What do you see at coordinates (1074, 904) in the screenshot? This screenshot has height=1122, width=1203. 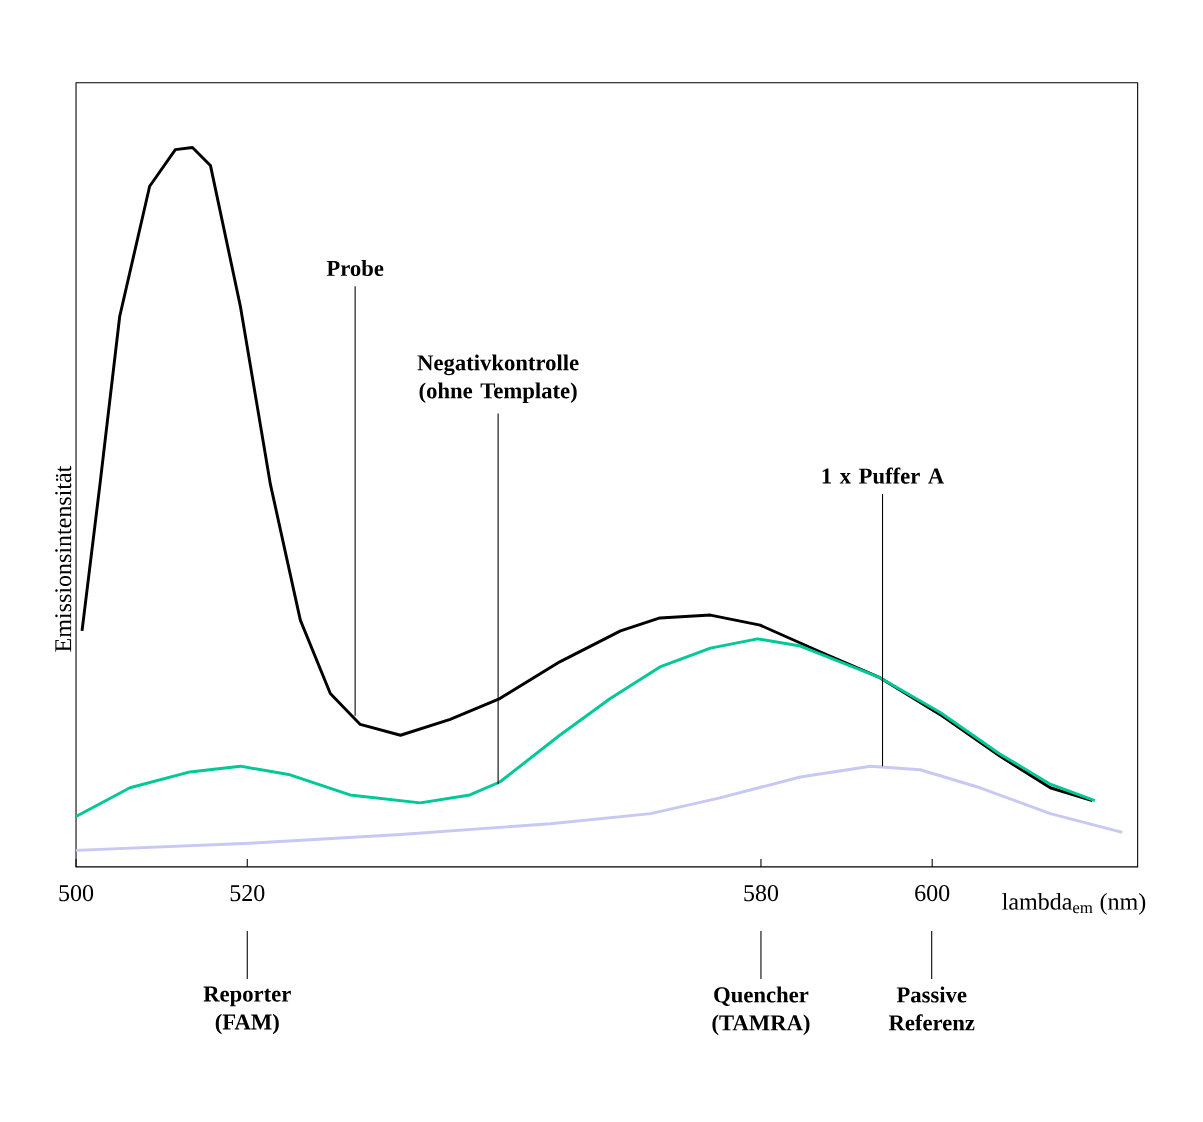 I see `x-axis-title: lambda$_{em}$ (nm)` at bounding box center [1074, 904].